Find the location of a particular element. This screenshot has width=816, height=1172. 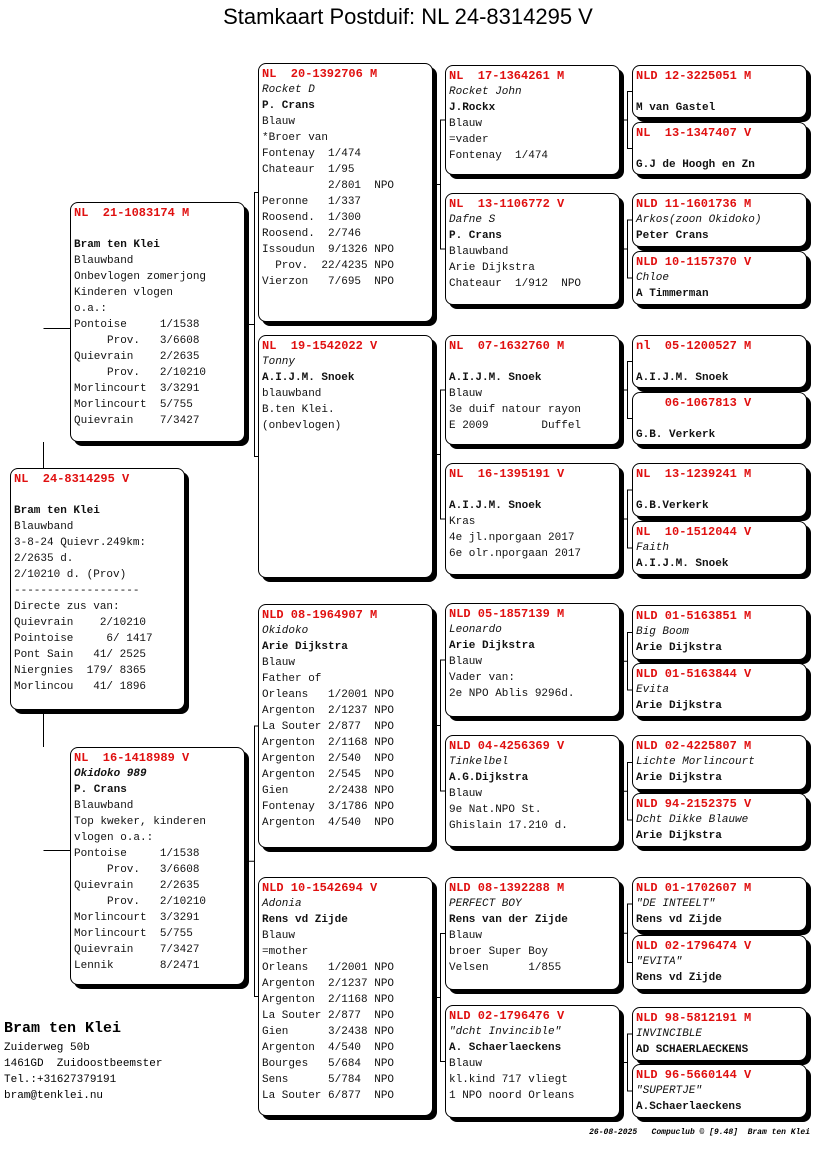

ring-number: NLD 96-5660144 V is located at coordinates (694, 1075).